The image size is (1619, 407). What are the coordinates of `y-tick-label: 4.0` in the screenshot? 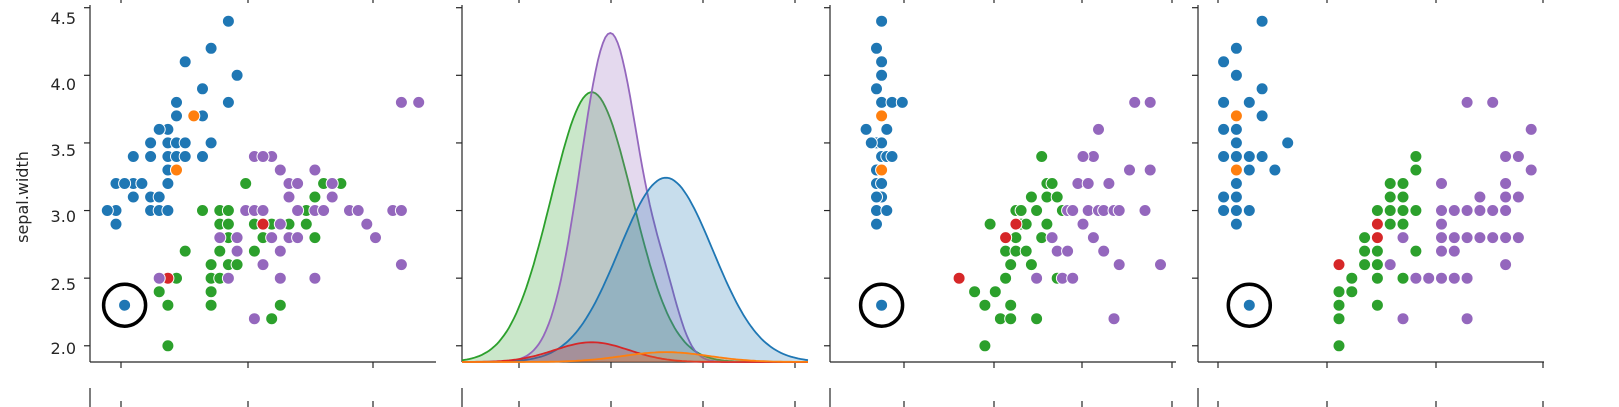 It's located at (63, 84).